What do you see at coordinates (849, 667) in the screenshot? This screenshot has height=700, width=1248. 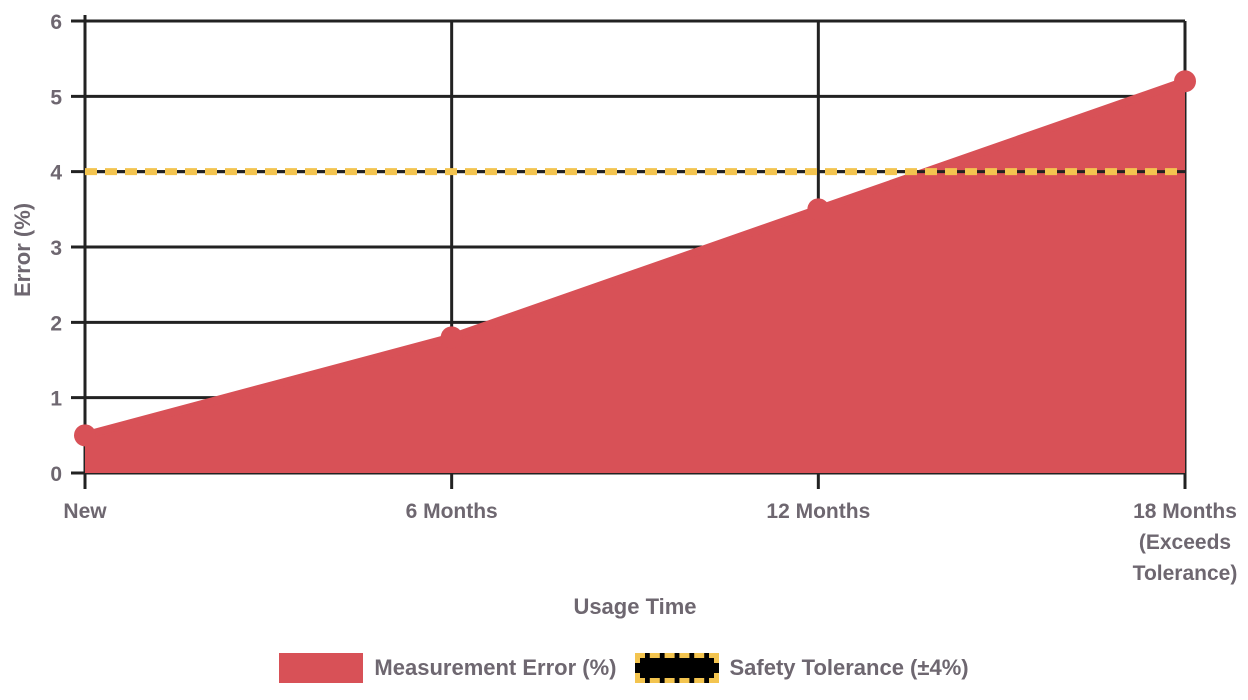 I see `legend-label-safety-tolerance: Safety Tolerance (±4%)` at bounding box center [849, 667].